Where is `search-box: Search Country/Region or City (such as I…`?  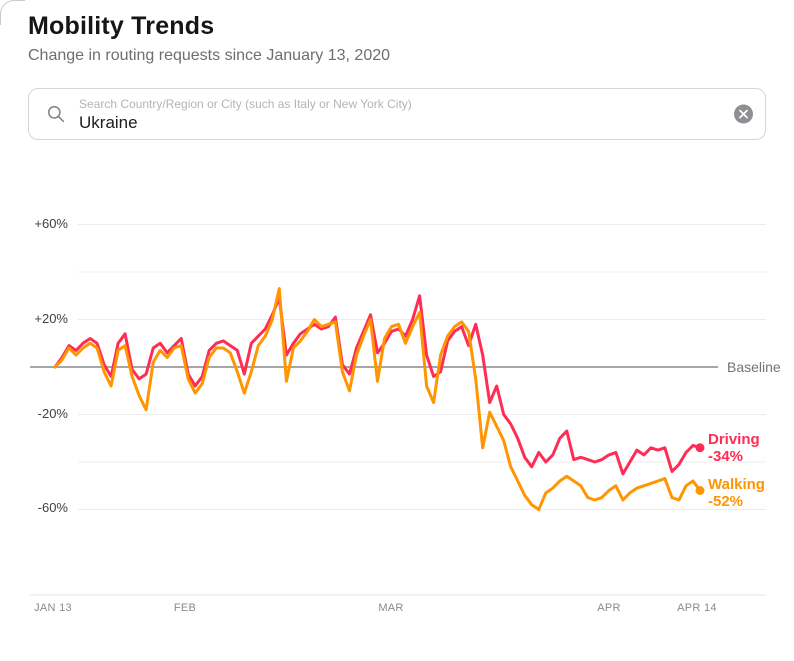
search-box: Search Country/Region or City (such as I… is located at coordinates (397, 114).